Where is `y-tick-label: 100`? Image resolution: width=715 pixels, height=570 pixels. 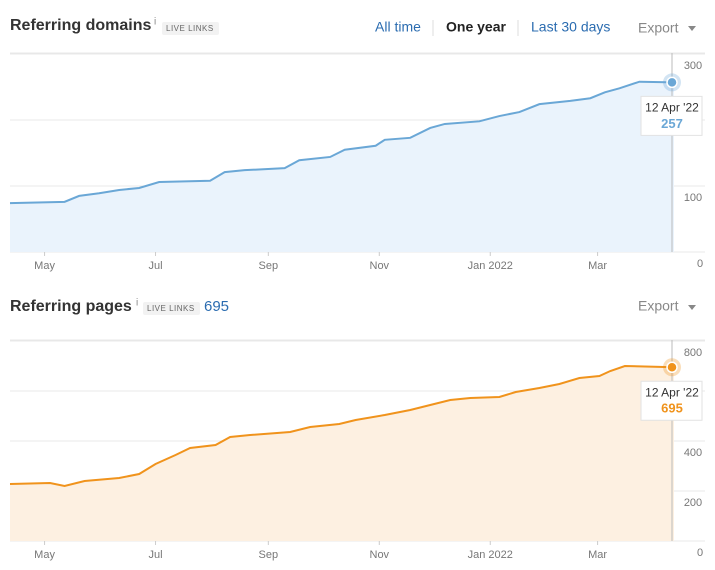 y-tick-label: 100 is located at coordinates (693, 198).